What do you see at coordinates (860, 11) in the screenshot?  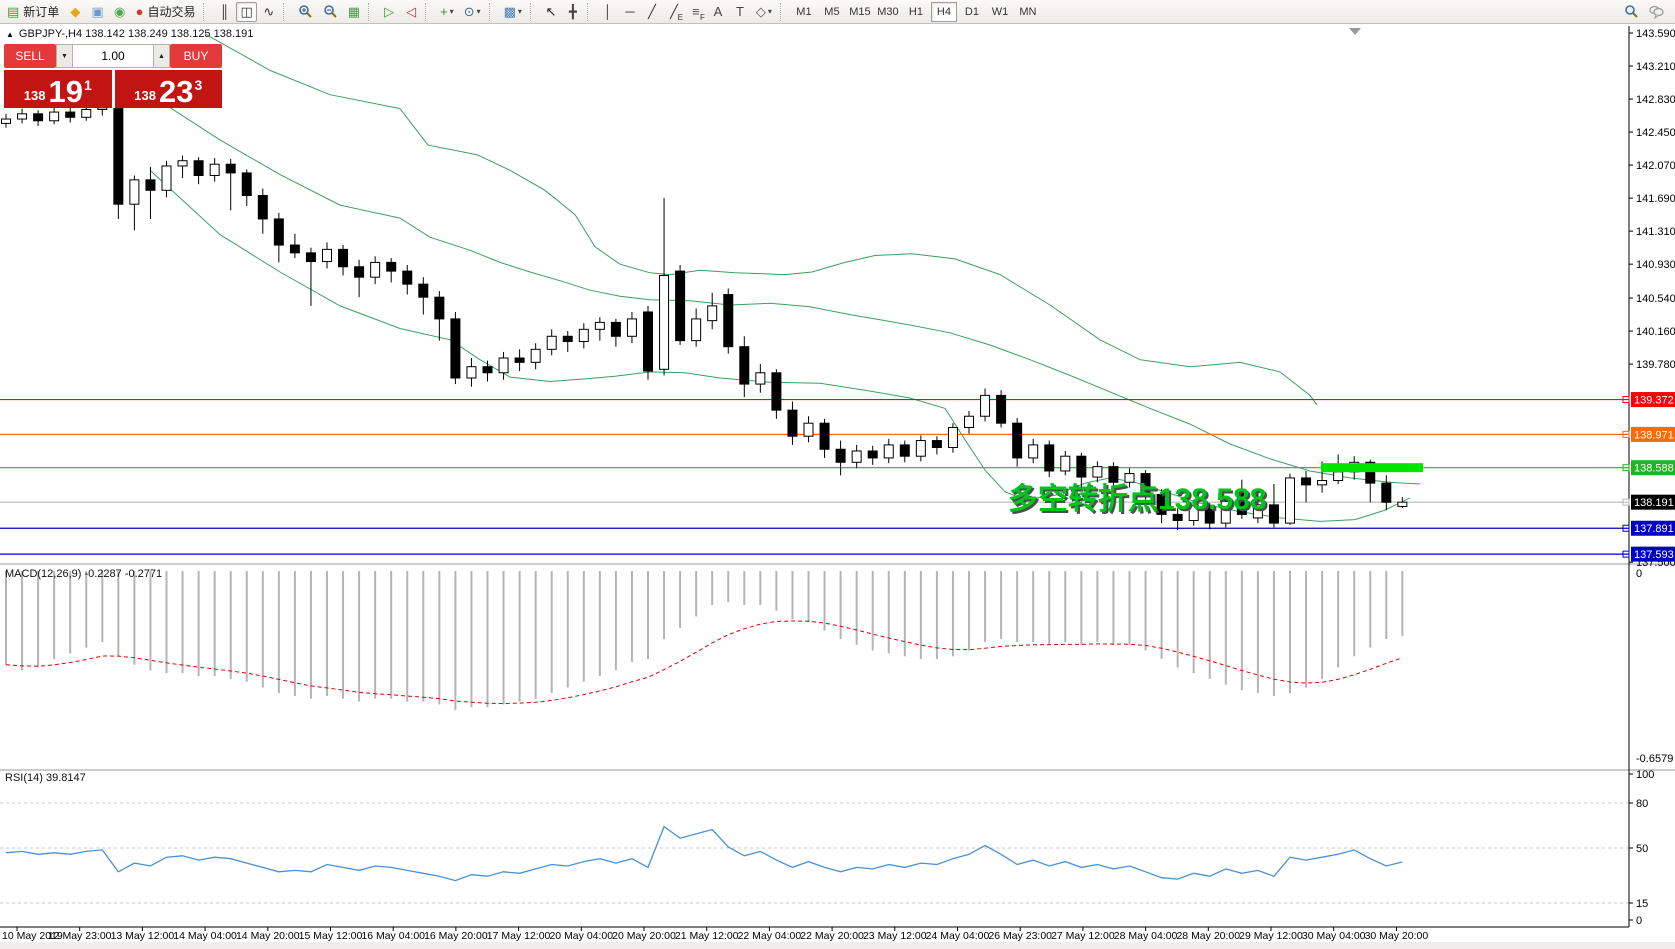 I see `timeframe-button-m15: M15` at bounding box center [860, 11].